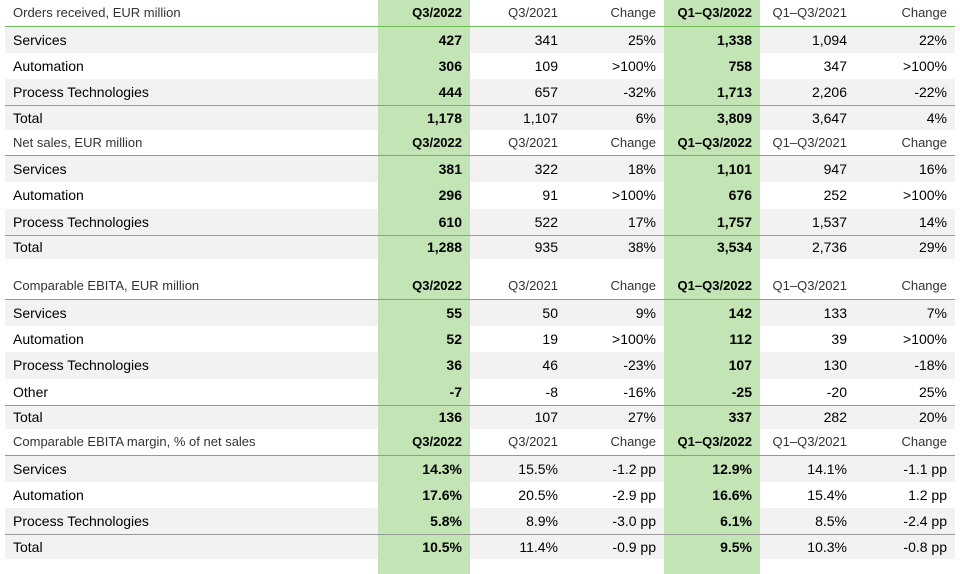 The height and width of the screenshot is (574, 960). Describe the element at coordinates (191, 442) in the screenshot. I see `section-title: Comparable EBITA margin, % of net sales` at that location.